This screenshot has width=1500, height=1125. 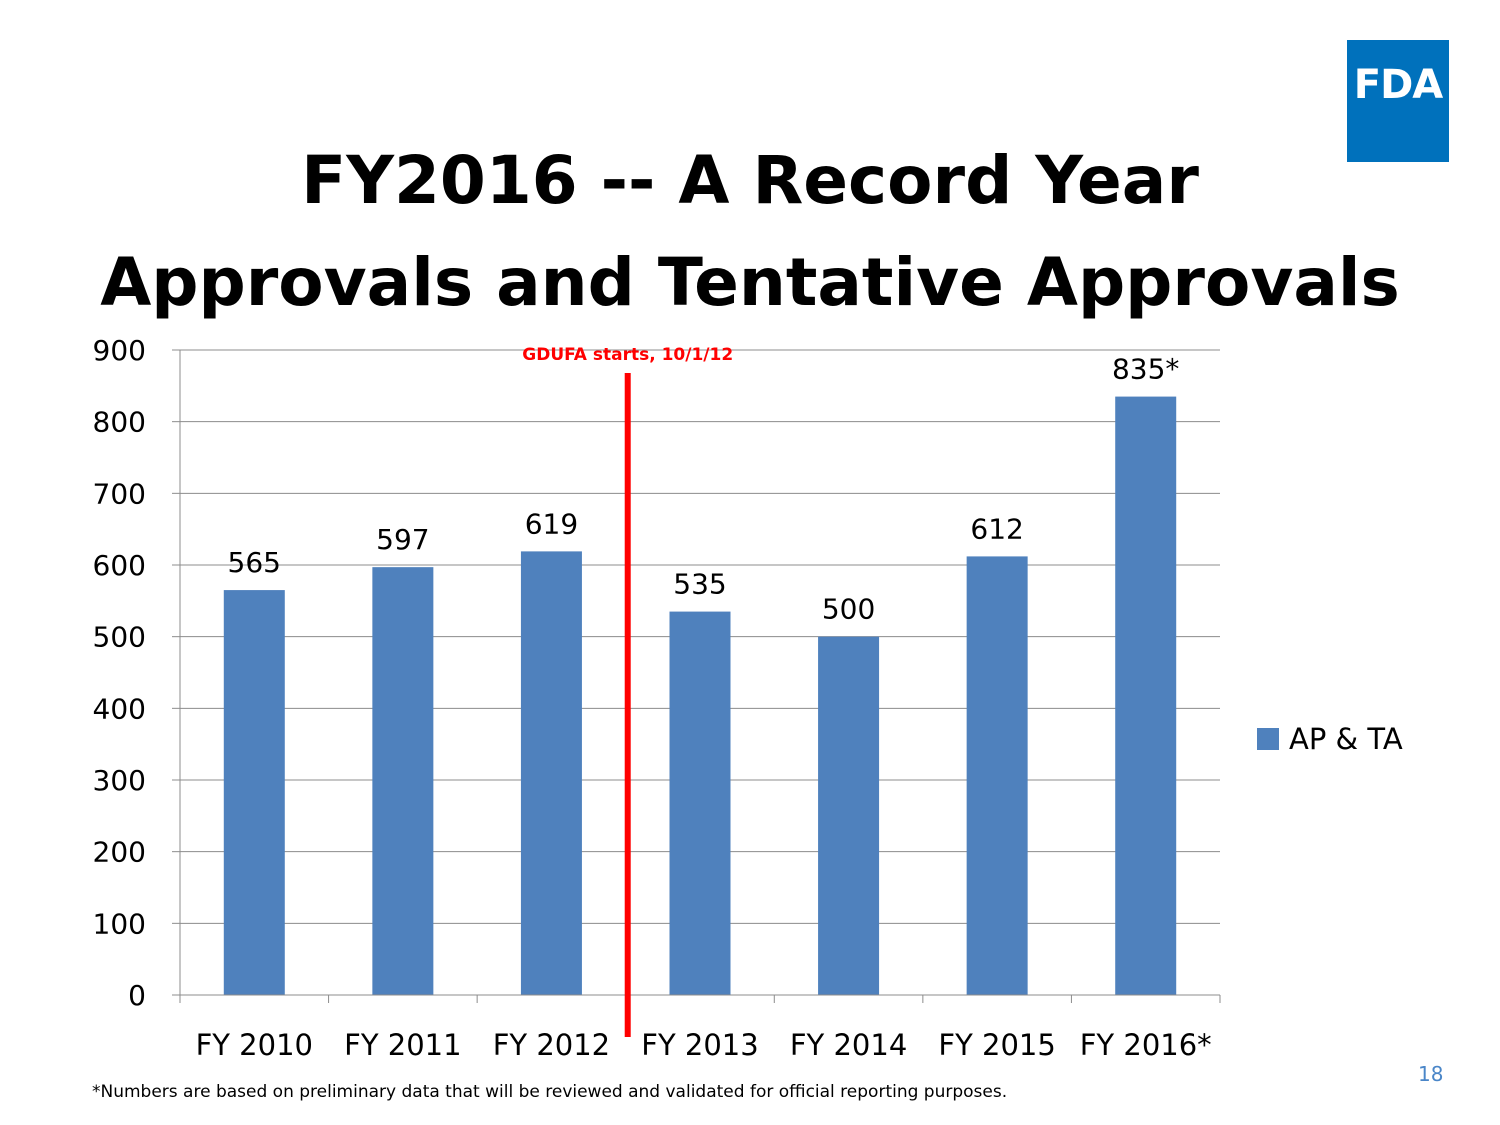 I want to click on x-category-label: FY 2012, so click(x=551, y=1045).